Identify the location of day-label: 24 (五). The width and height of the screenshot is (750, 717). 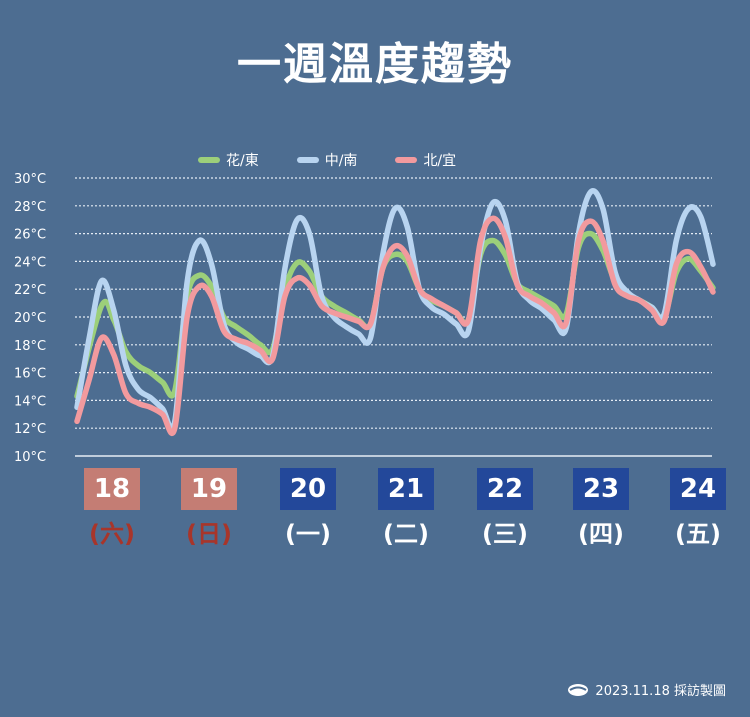
(698, 508).